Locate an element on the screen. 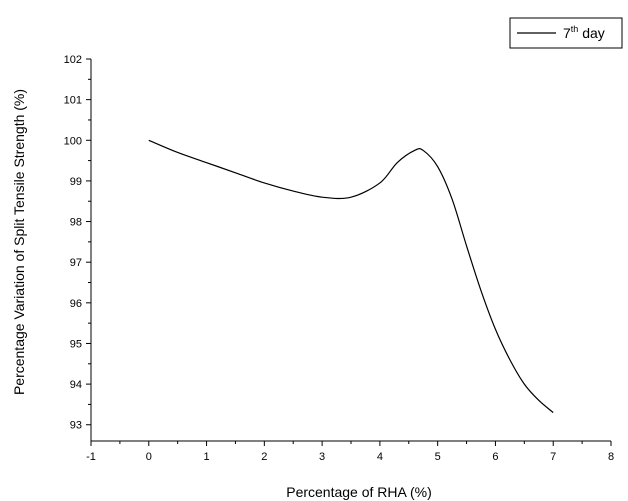 The height and width of the screenshot is (501, 628). x-tick-label: 0 is located at coordinates (149, 457).